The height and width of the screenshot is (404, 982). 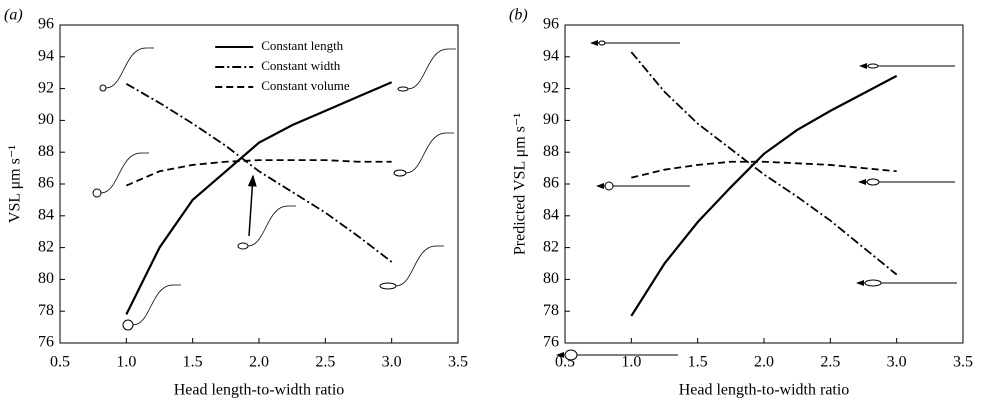 I want to click on legend-label: Constant volume, so click(x=305, y=85).